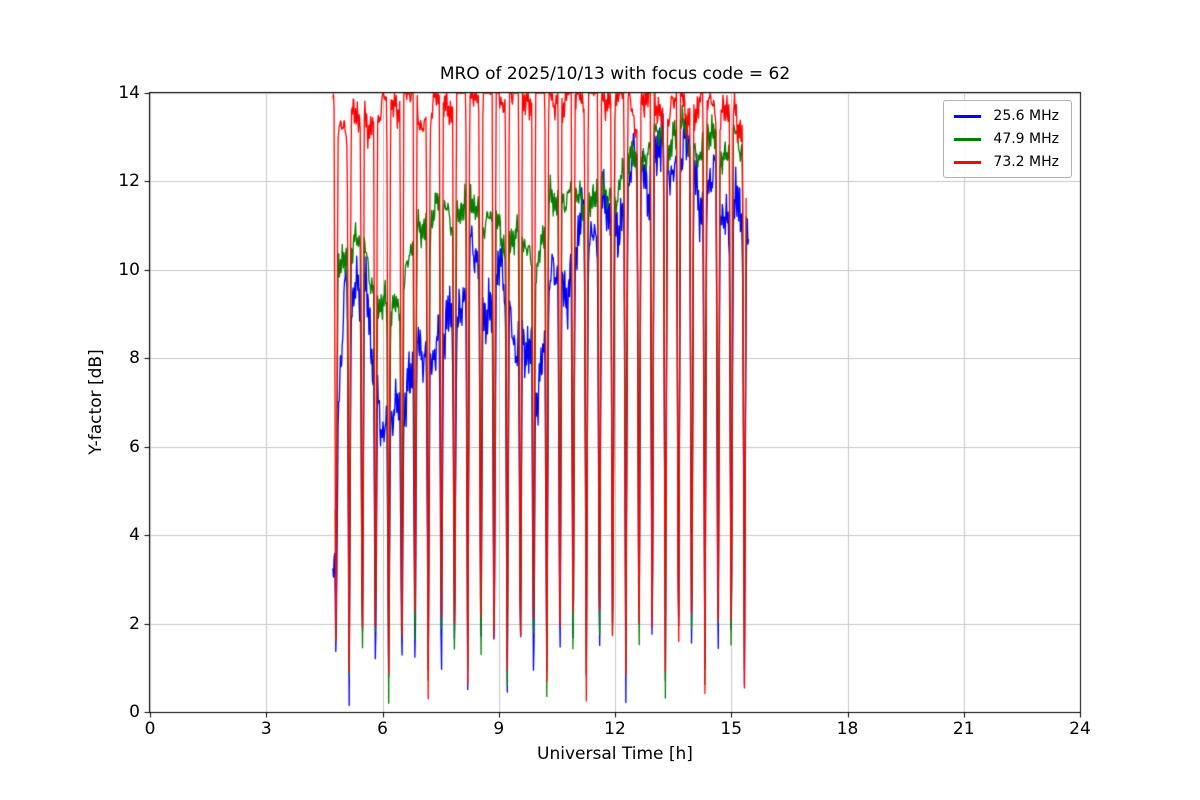  What do you see at coordinates (129, 269) in the screenshot?
I see `y-tick-label: 10` at bounding box center [129, 269].